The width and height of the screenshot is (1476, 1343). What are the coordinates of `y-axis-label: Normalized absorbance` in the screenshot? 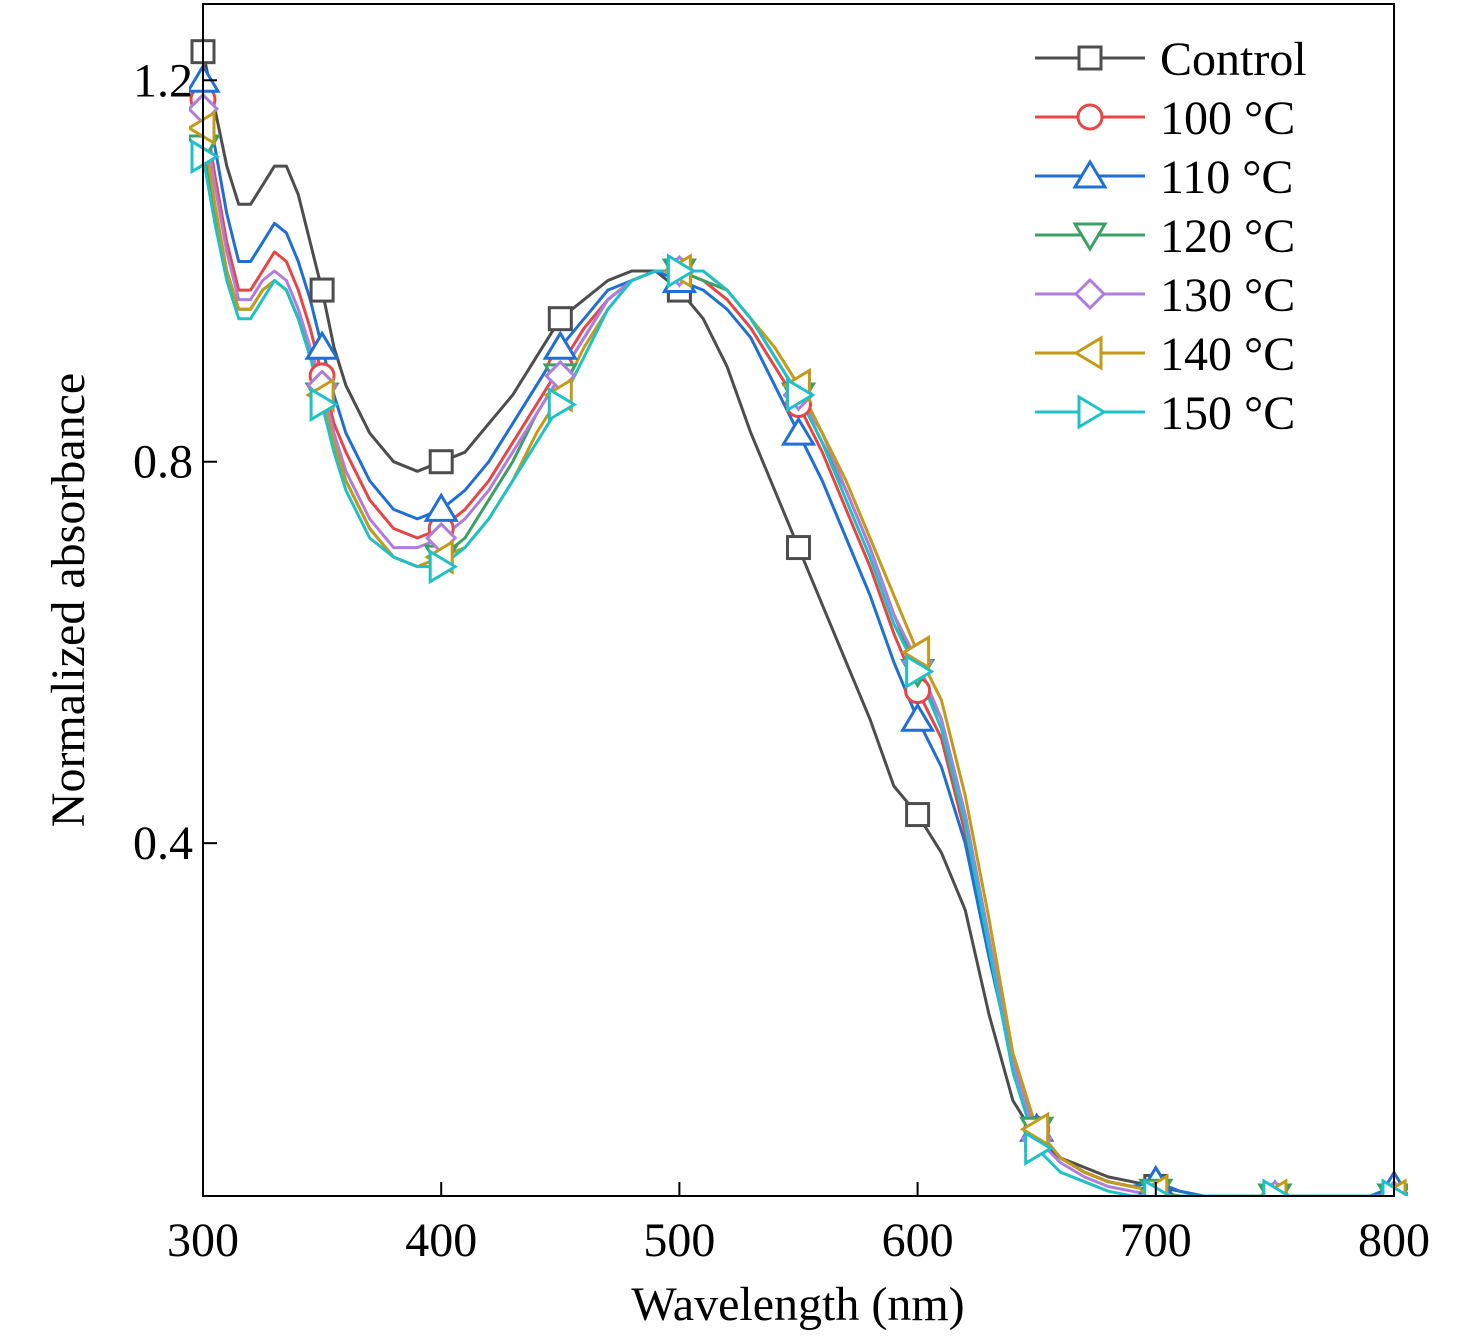 It's located at (68, 600).